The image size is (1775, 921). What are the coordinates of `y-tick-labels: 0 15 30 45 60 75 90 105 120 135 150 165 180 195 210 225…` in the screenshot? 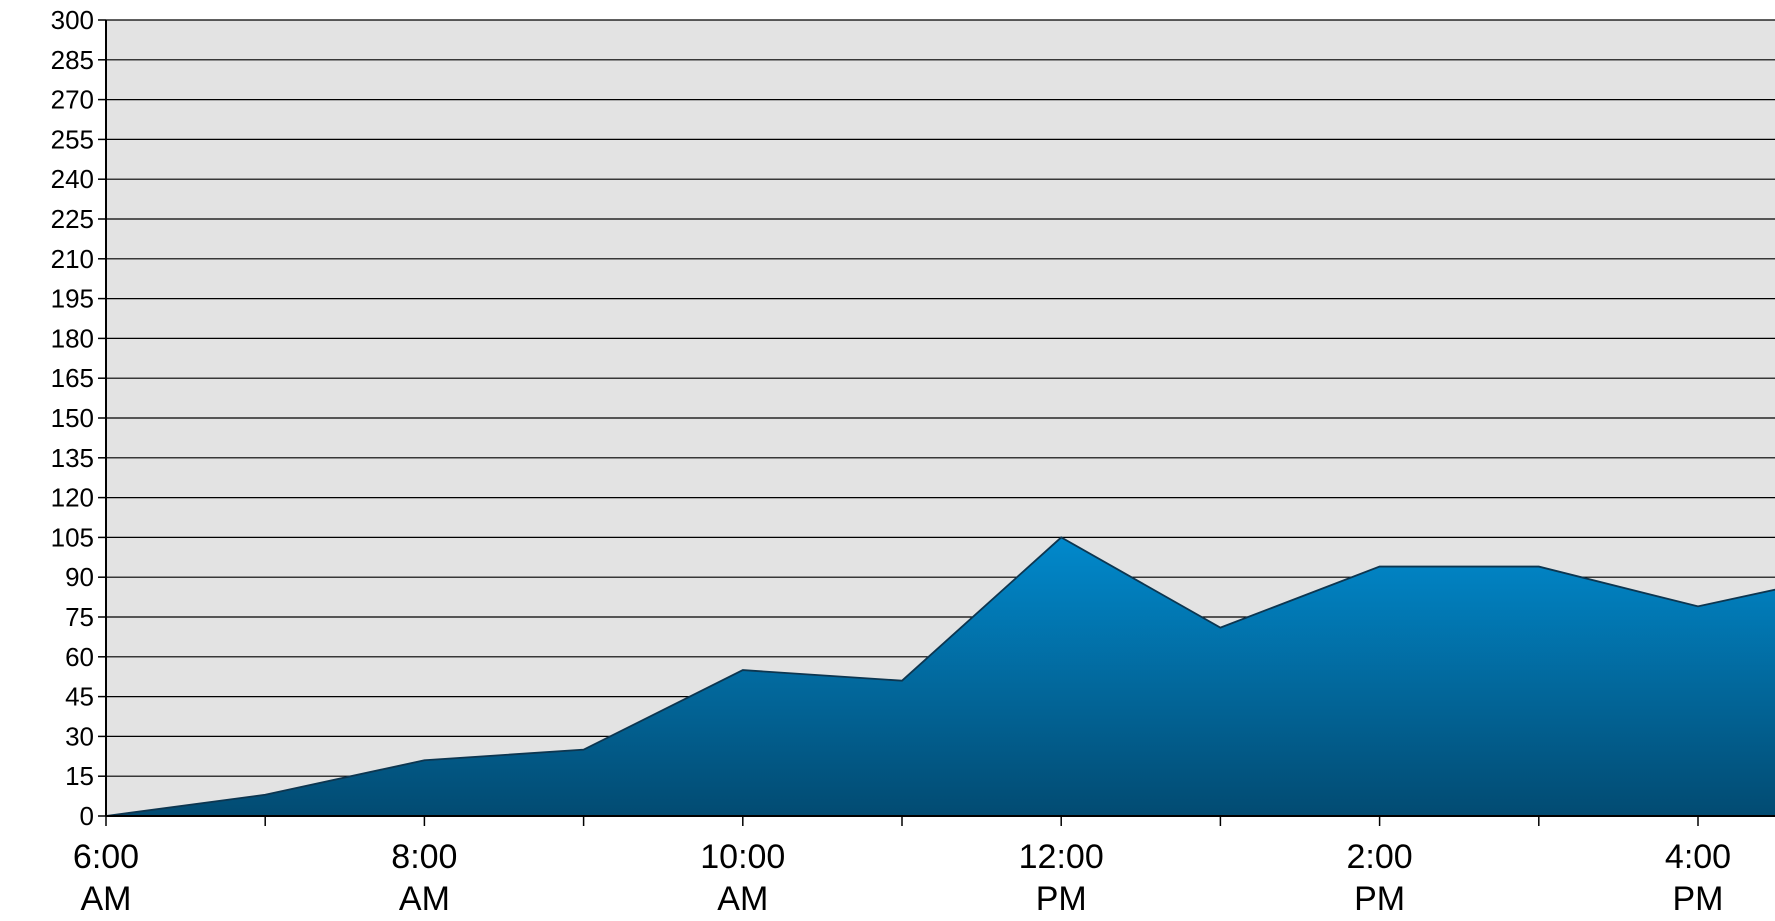 It's located at (72, 418).